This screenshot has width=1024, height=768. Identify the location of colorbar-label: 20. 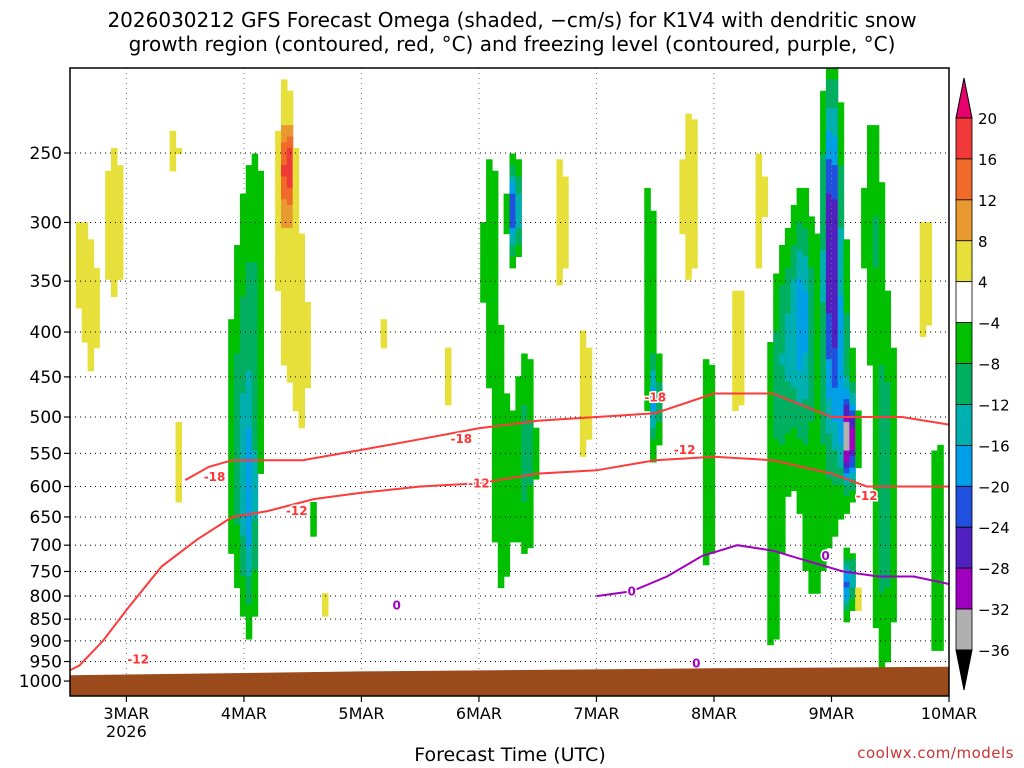
(987, 119).